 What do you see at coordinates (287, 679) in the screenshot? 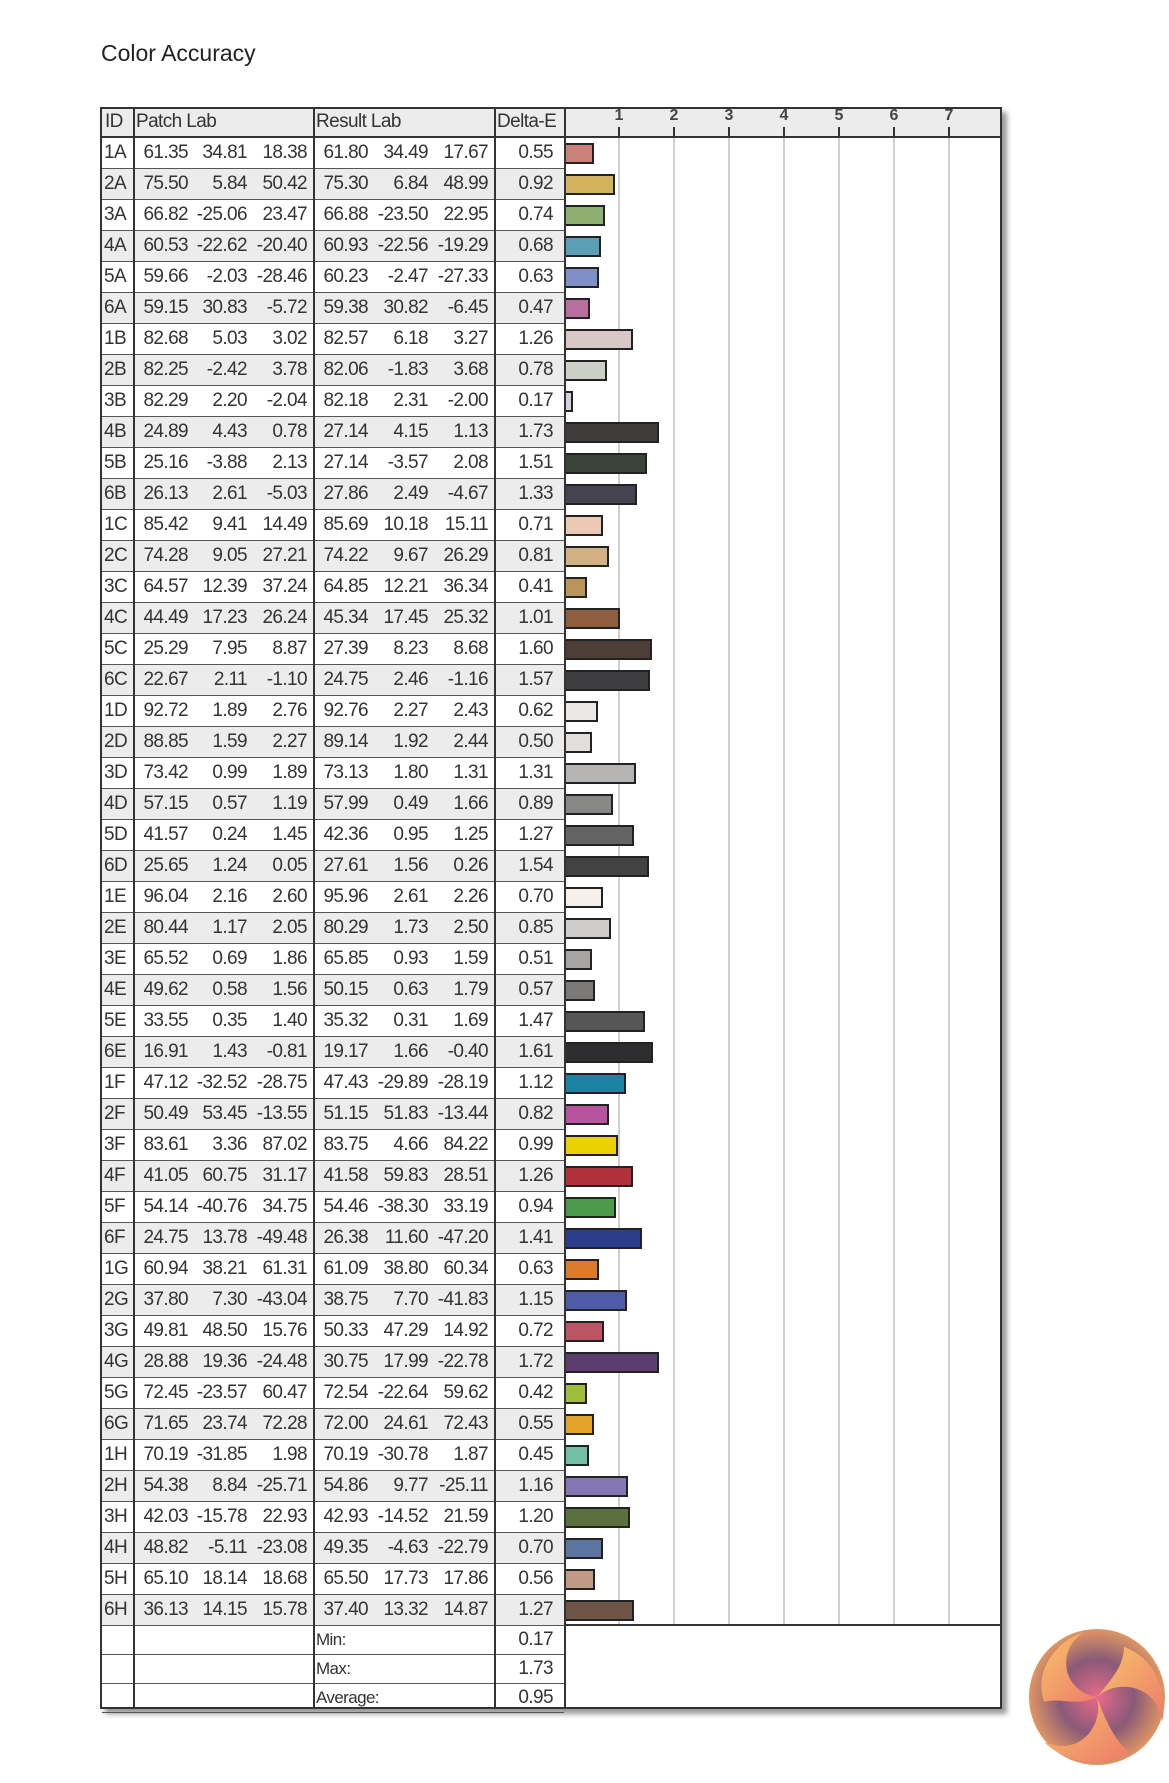
I see `patch-lab-value: -1.10` at bounding box center [287, 679].